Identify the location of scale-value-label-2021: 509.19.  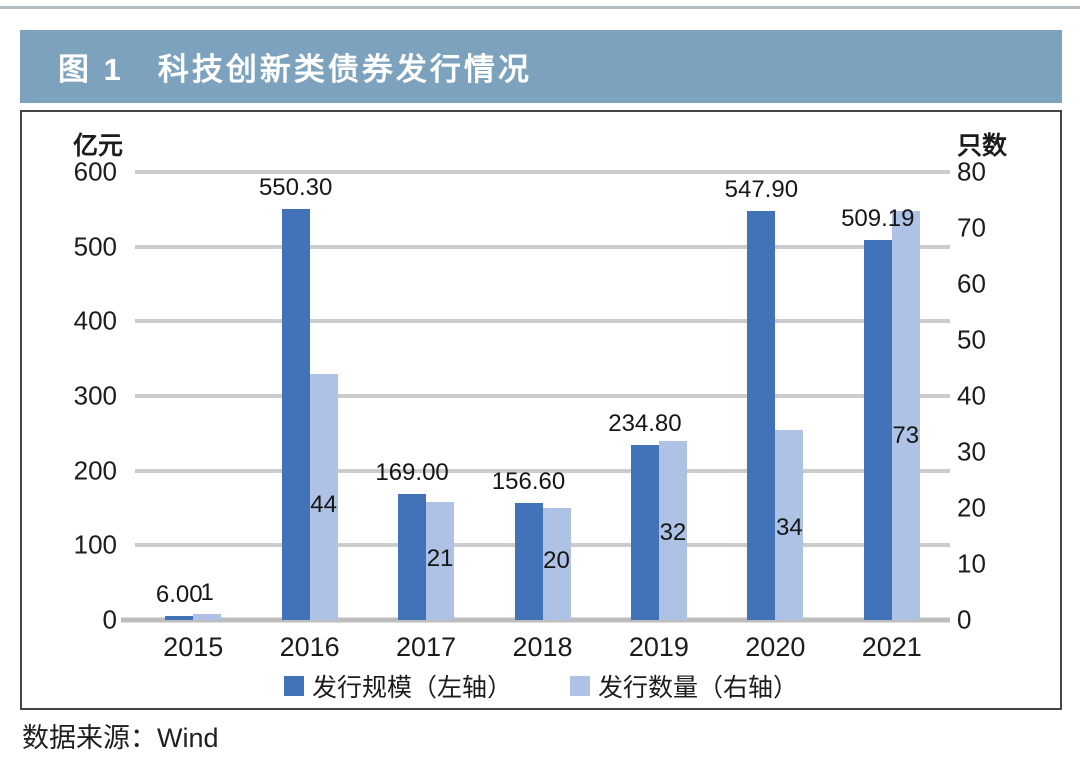
(878, 218).